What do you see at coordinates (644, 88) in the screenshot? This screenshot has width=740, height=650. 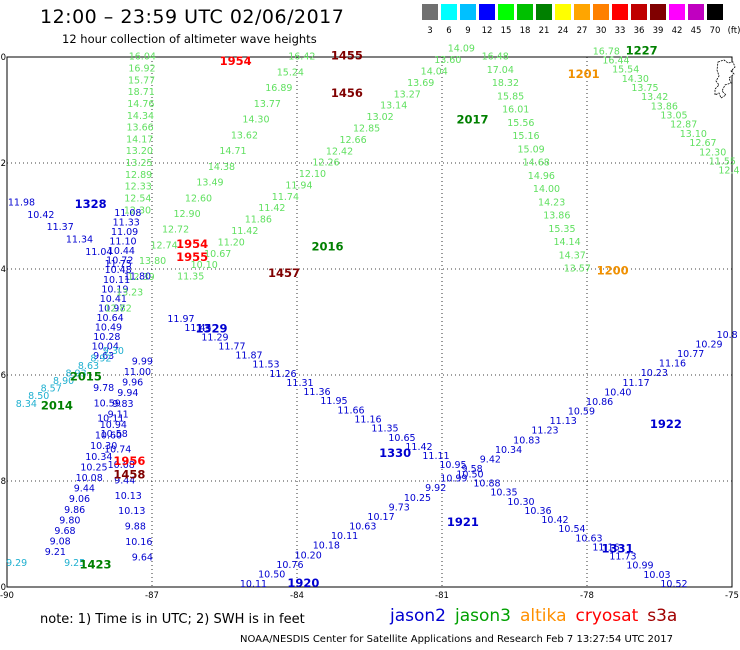 I see `wave-height-value: 13.75` at bounding box center [644, 88].